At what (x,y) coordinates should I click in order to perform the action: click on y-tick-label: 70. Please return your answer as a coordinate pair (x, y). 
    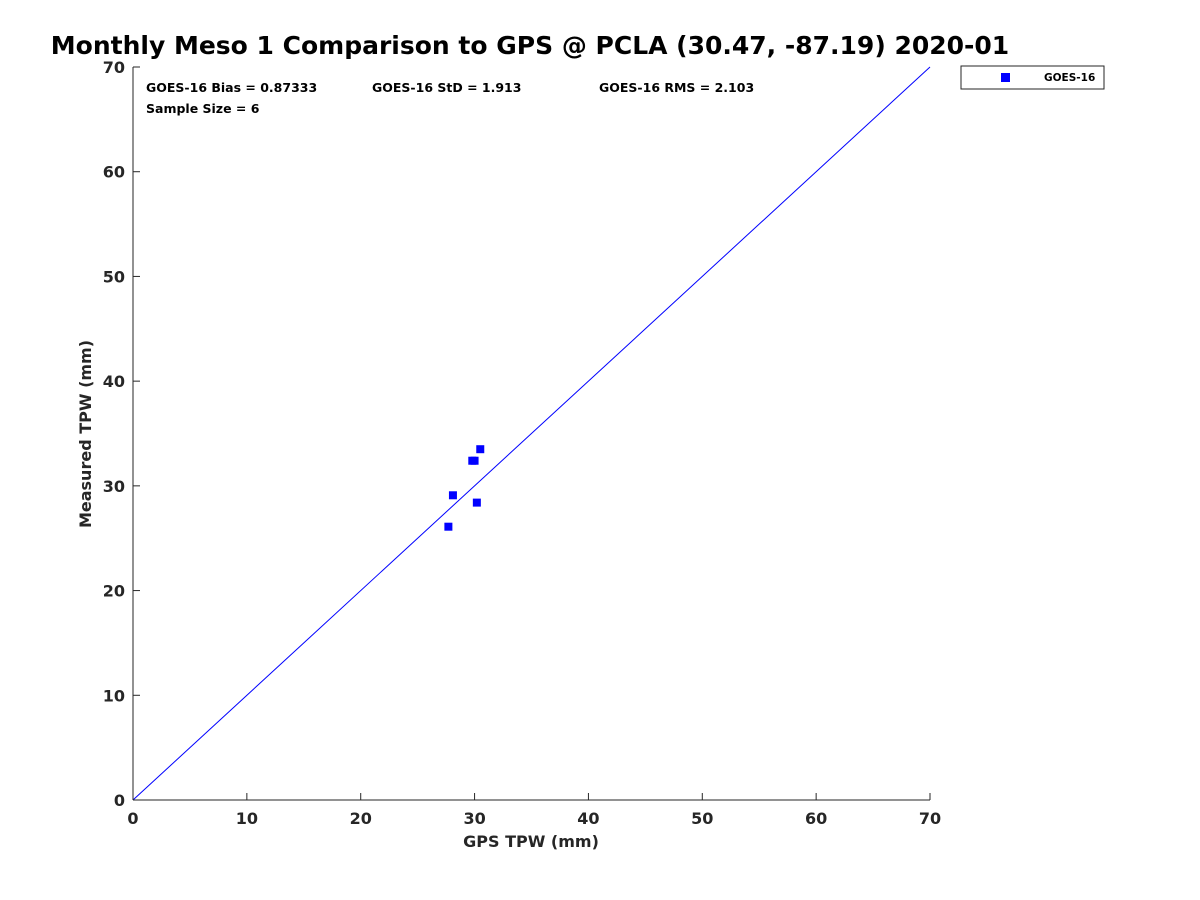
    Looking at the image, I should click on (114, 67).